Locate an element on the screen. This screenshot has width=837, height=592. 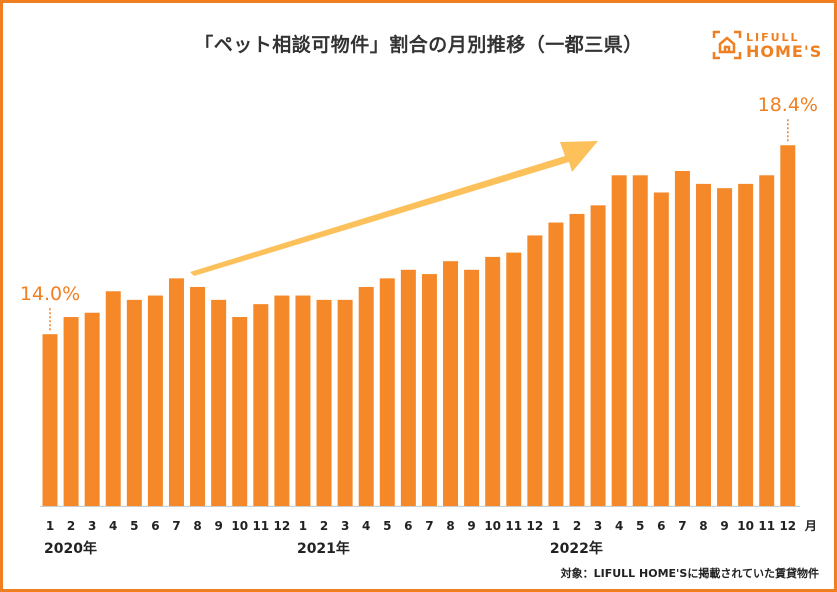
trend-arrow is located at coordinates (394, 208).